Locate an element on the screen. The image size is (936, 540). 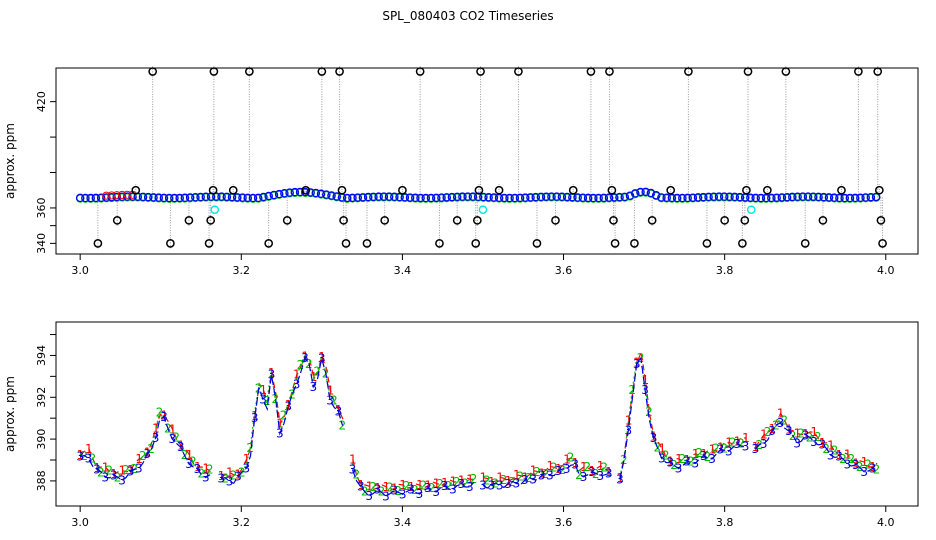
plot1-ytick-label: 420 is located at coordinates (41, 101).